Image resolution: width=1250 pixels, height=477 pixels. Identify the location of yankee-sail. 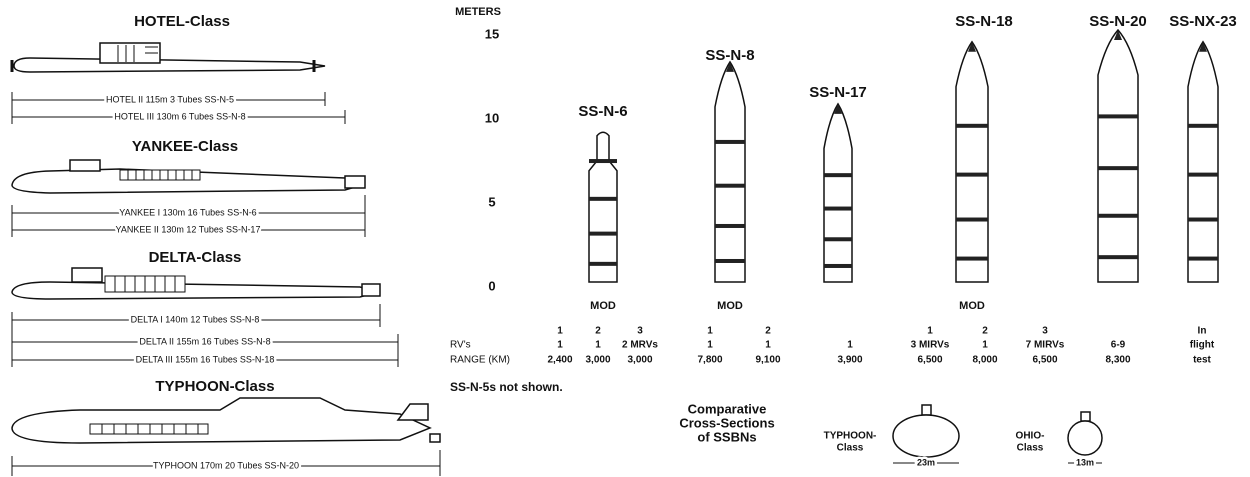
(85, 165).